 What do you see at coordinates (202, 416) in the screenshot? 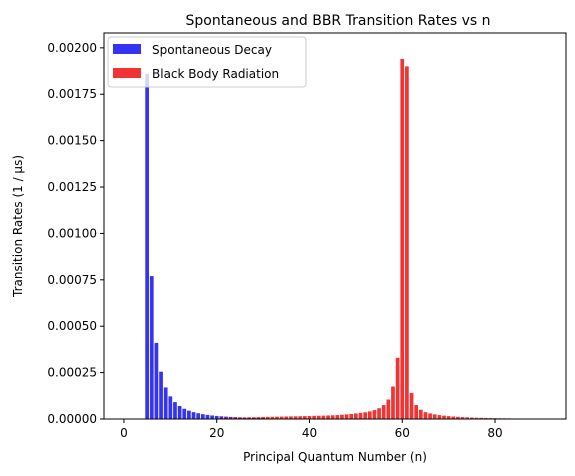
I see `bar-spontaneous-n17` at bounding box center [202, 416].